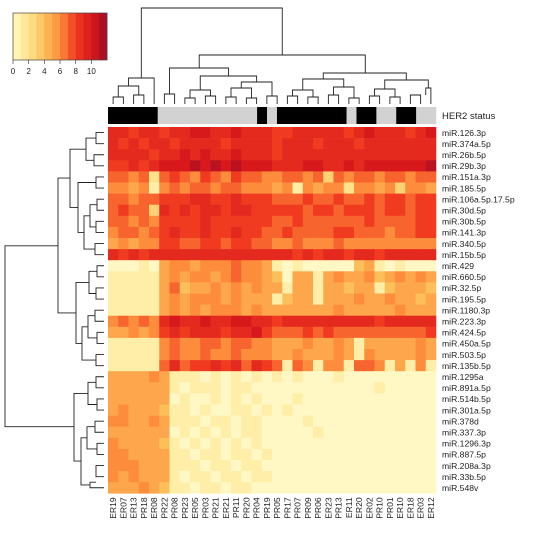 This screenshot has width=538, height=550. What do you see at coordinates (466, 310) in the screenshot?
I see `row-label: miR.1180.3p` at bounding box center [466, 310].